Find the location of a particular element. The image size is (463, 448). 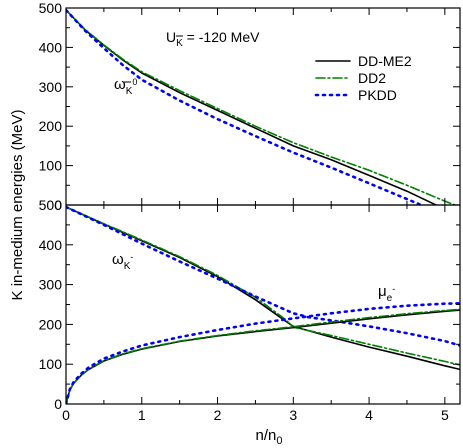

y-axis-label: K in-medium energies (MeV) is located at coordinates (17, 205).